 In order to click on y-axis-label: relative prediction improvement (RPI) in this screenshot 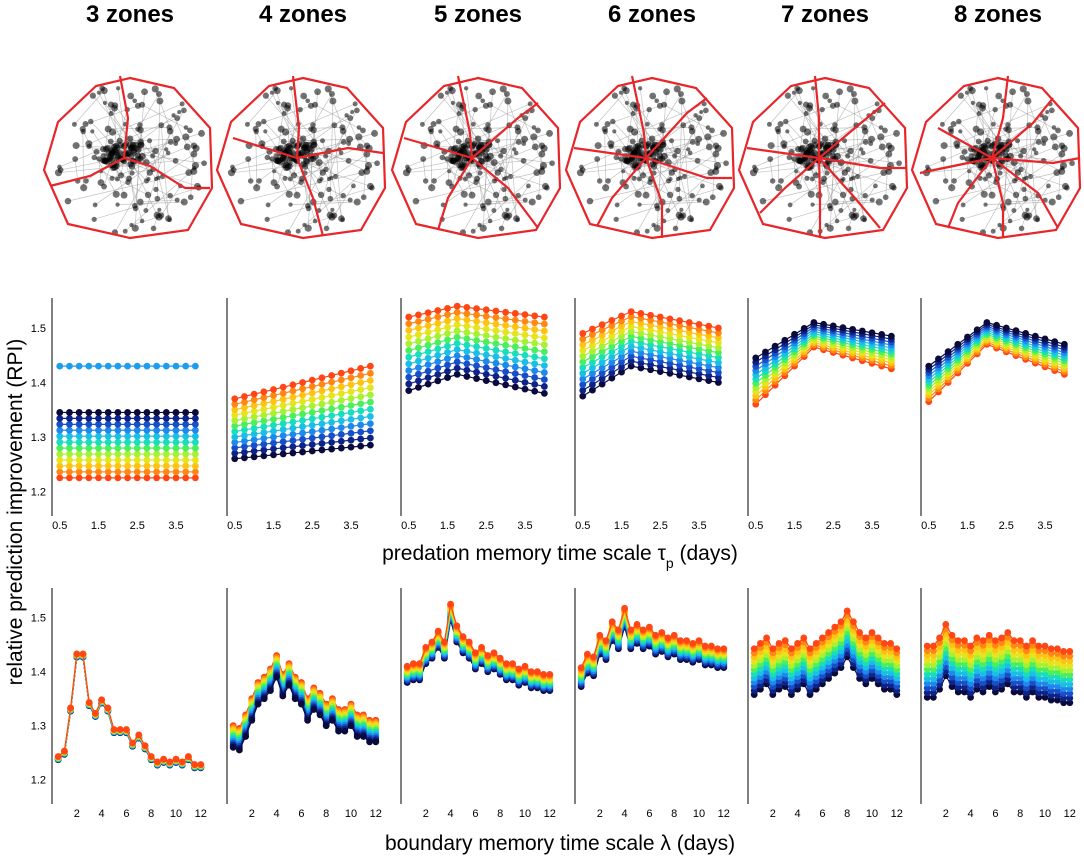, I will do `click(15, 512)`.